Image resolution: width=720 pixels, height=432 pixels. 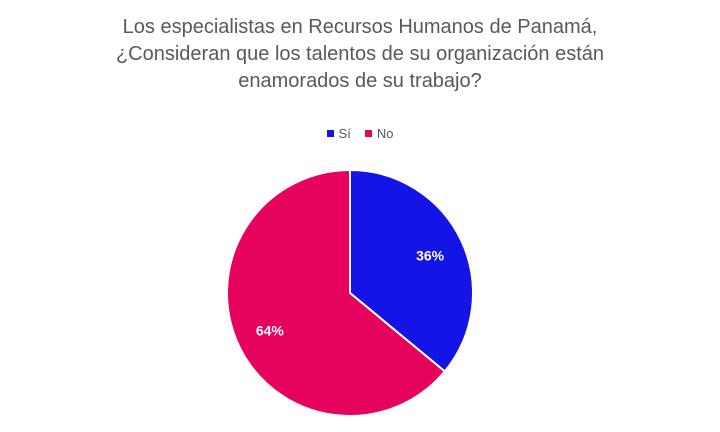 I want to click on chart-title-line-3: enamorados de su trabajo?, so click(x=360, y=81).